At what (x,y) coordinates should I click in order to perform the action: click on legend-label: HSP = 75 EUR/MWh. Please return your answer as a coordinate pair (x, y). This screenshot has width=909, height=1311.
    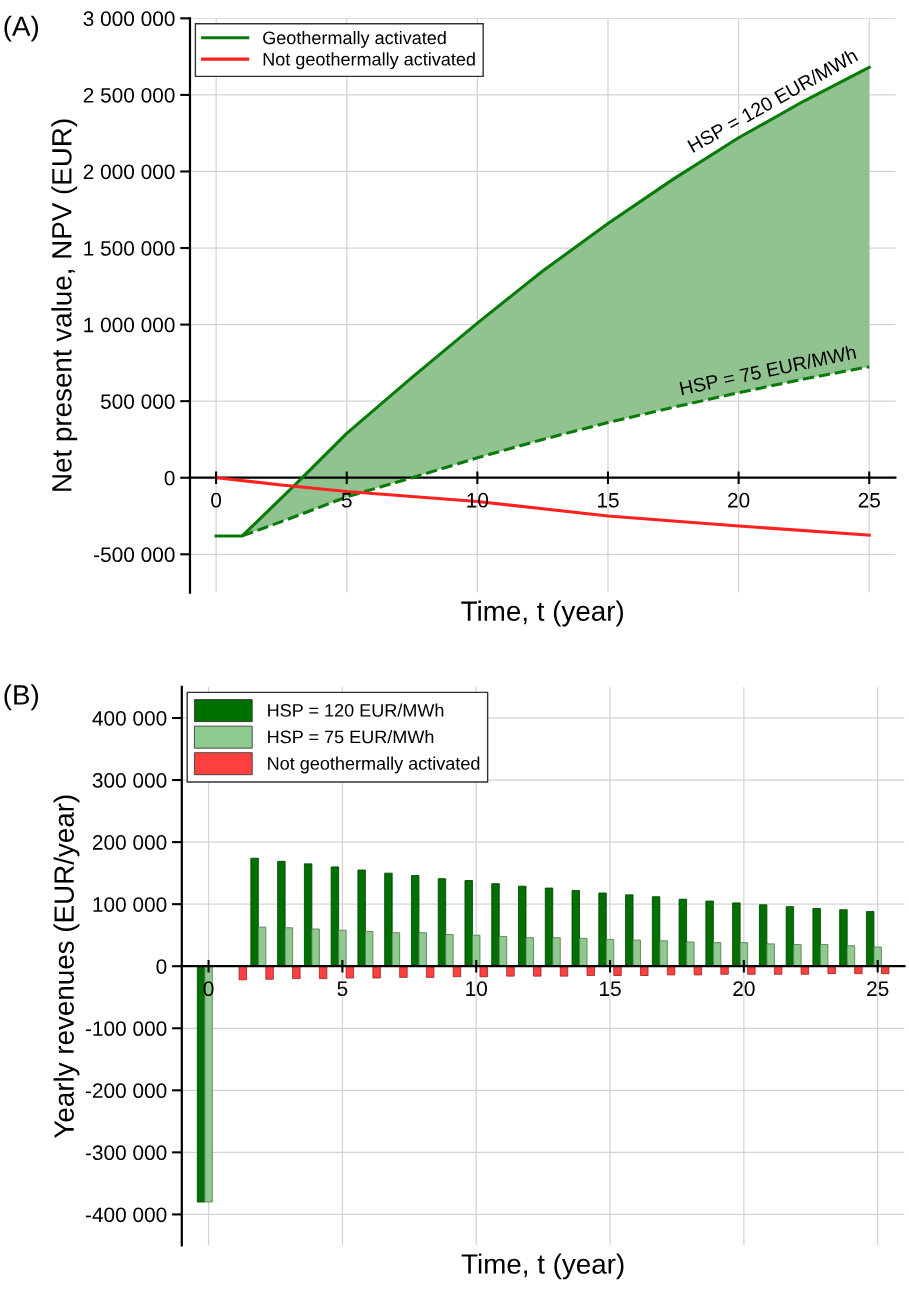
    Looking at the image, I should click on (351, 737).